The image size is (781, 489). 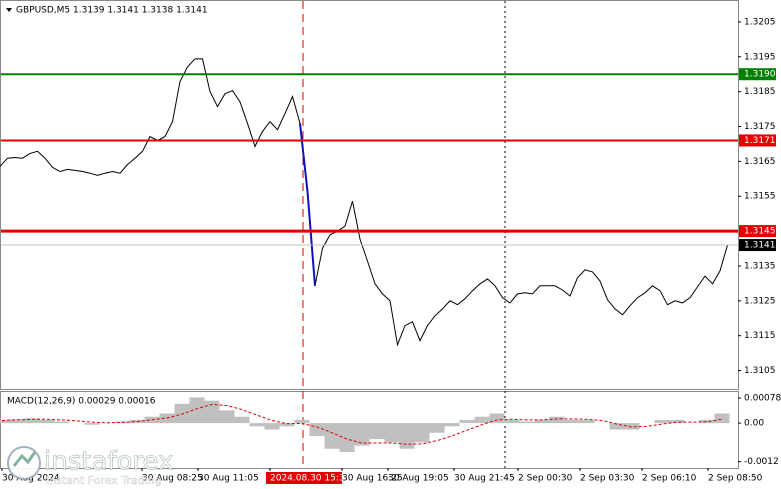 I want to click on macd-title: MACD(12,26,9) 0.00029 0.00016, so click(x=81, y=402).